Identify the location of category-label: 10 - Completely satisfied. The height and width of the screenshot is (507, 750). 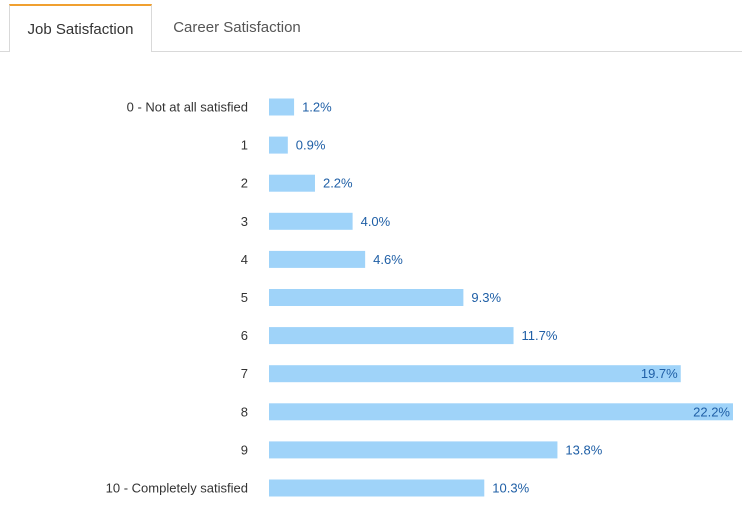
(177, 488).